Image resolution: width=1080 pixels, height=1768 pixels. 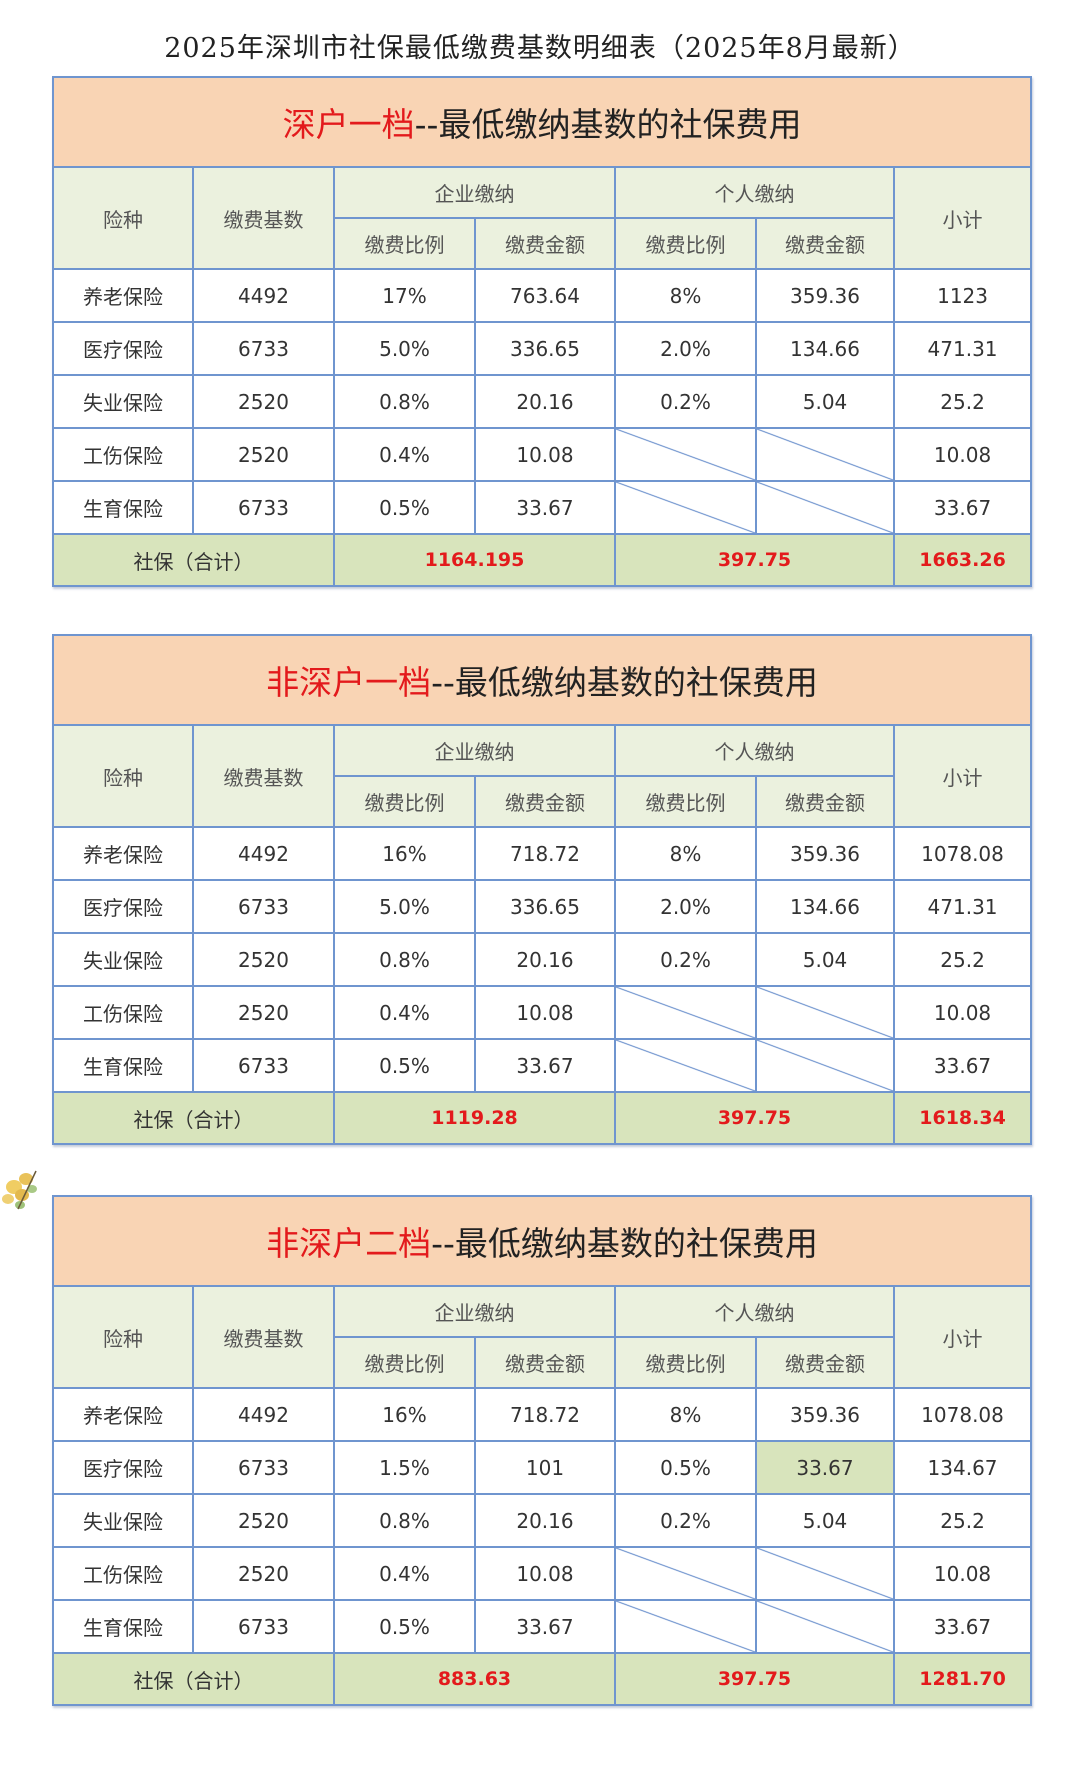 I want to click on total-subtotal: 1281.70, so click(x=962, y=1679).